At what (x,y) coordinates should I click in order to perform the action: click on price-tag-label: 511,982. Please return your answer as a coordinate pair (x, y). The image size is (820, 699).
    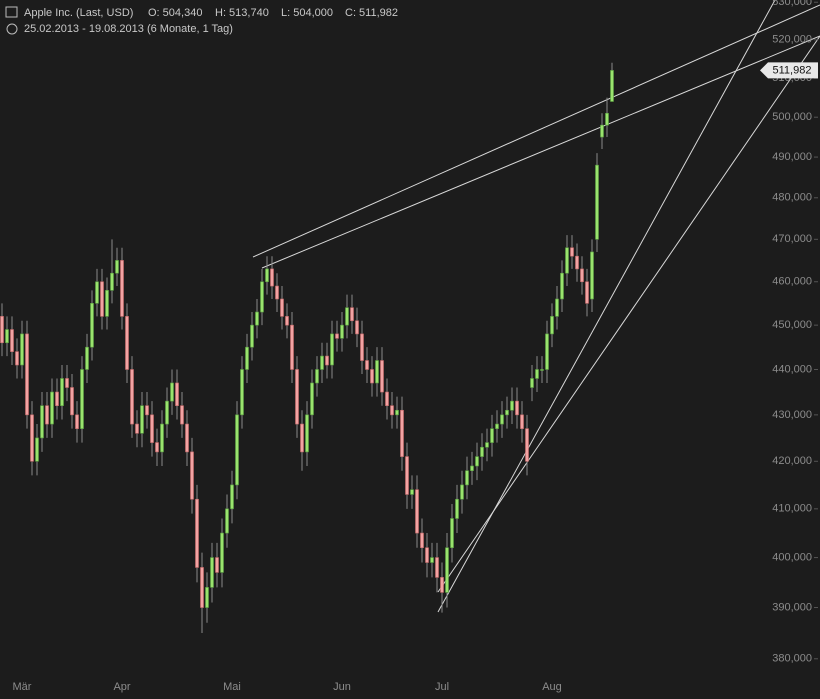
    Looking at the image, I should click on (792, 70).